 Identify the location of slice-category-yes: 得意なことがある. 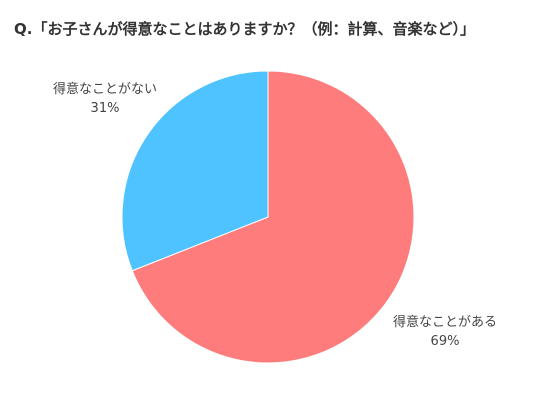
(444, 322).